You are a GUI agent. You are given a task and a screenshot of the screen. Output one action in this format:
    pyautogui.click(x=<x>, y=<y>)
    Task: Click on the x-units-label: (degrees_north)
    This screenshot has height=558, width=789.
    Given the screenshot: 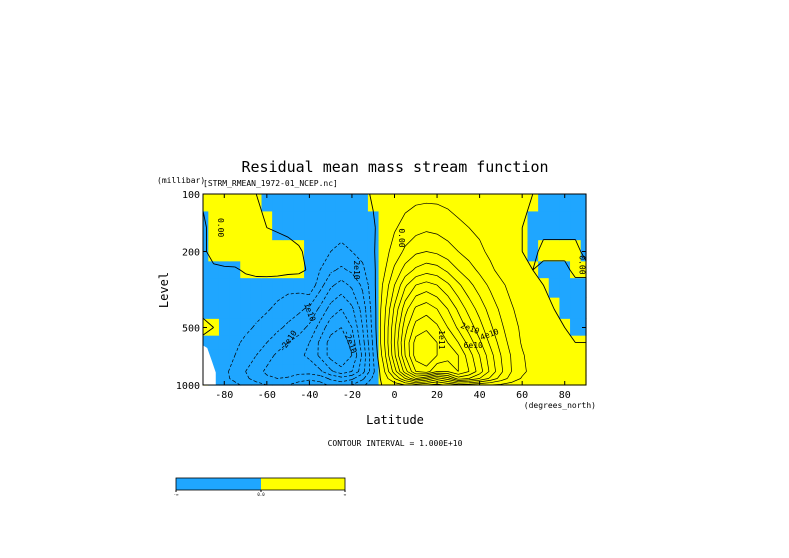 What is the action you would take?
    pyautogui.click(x=560, y=405)
    